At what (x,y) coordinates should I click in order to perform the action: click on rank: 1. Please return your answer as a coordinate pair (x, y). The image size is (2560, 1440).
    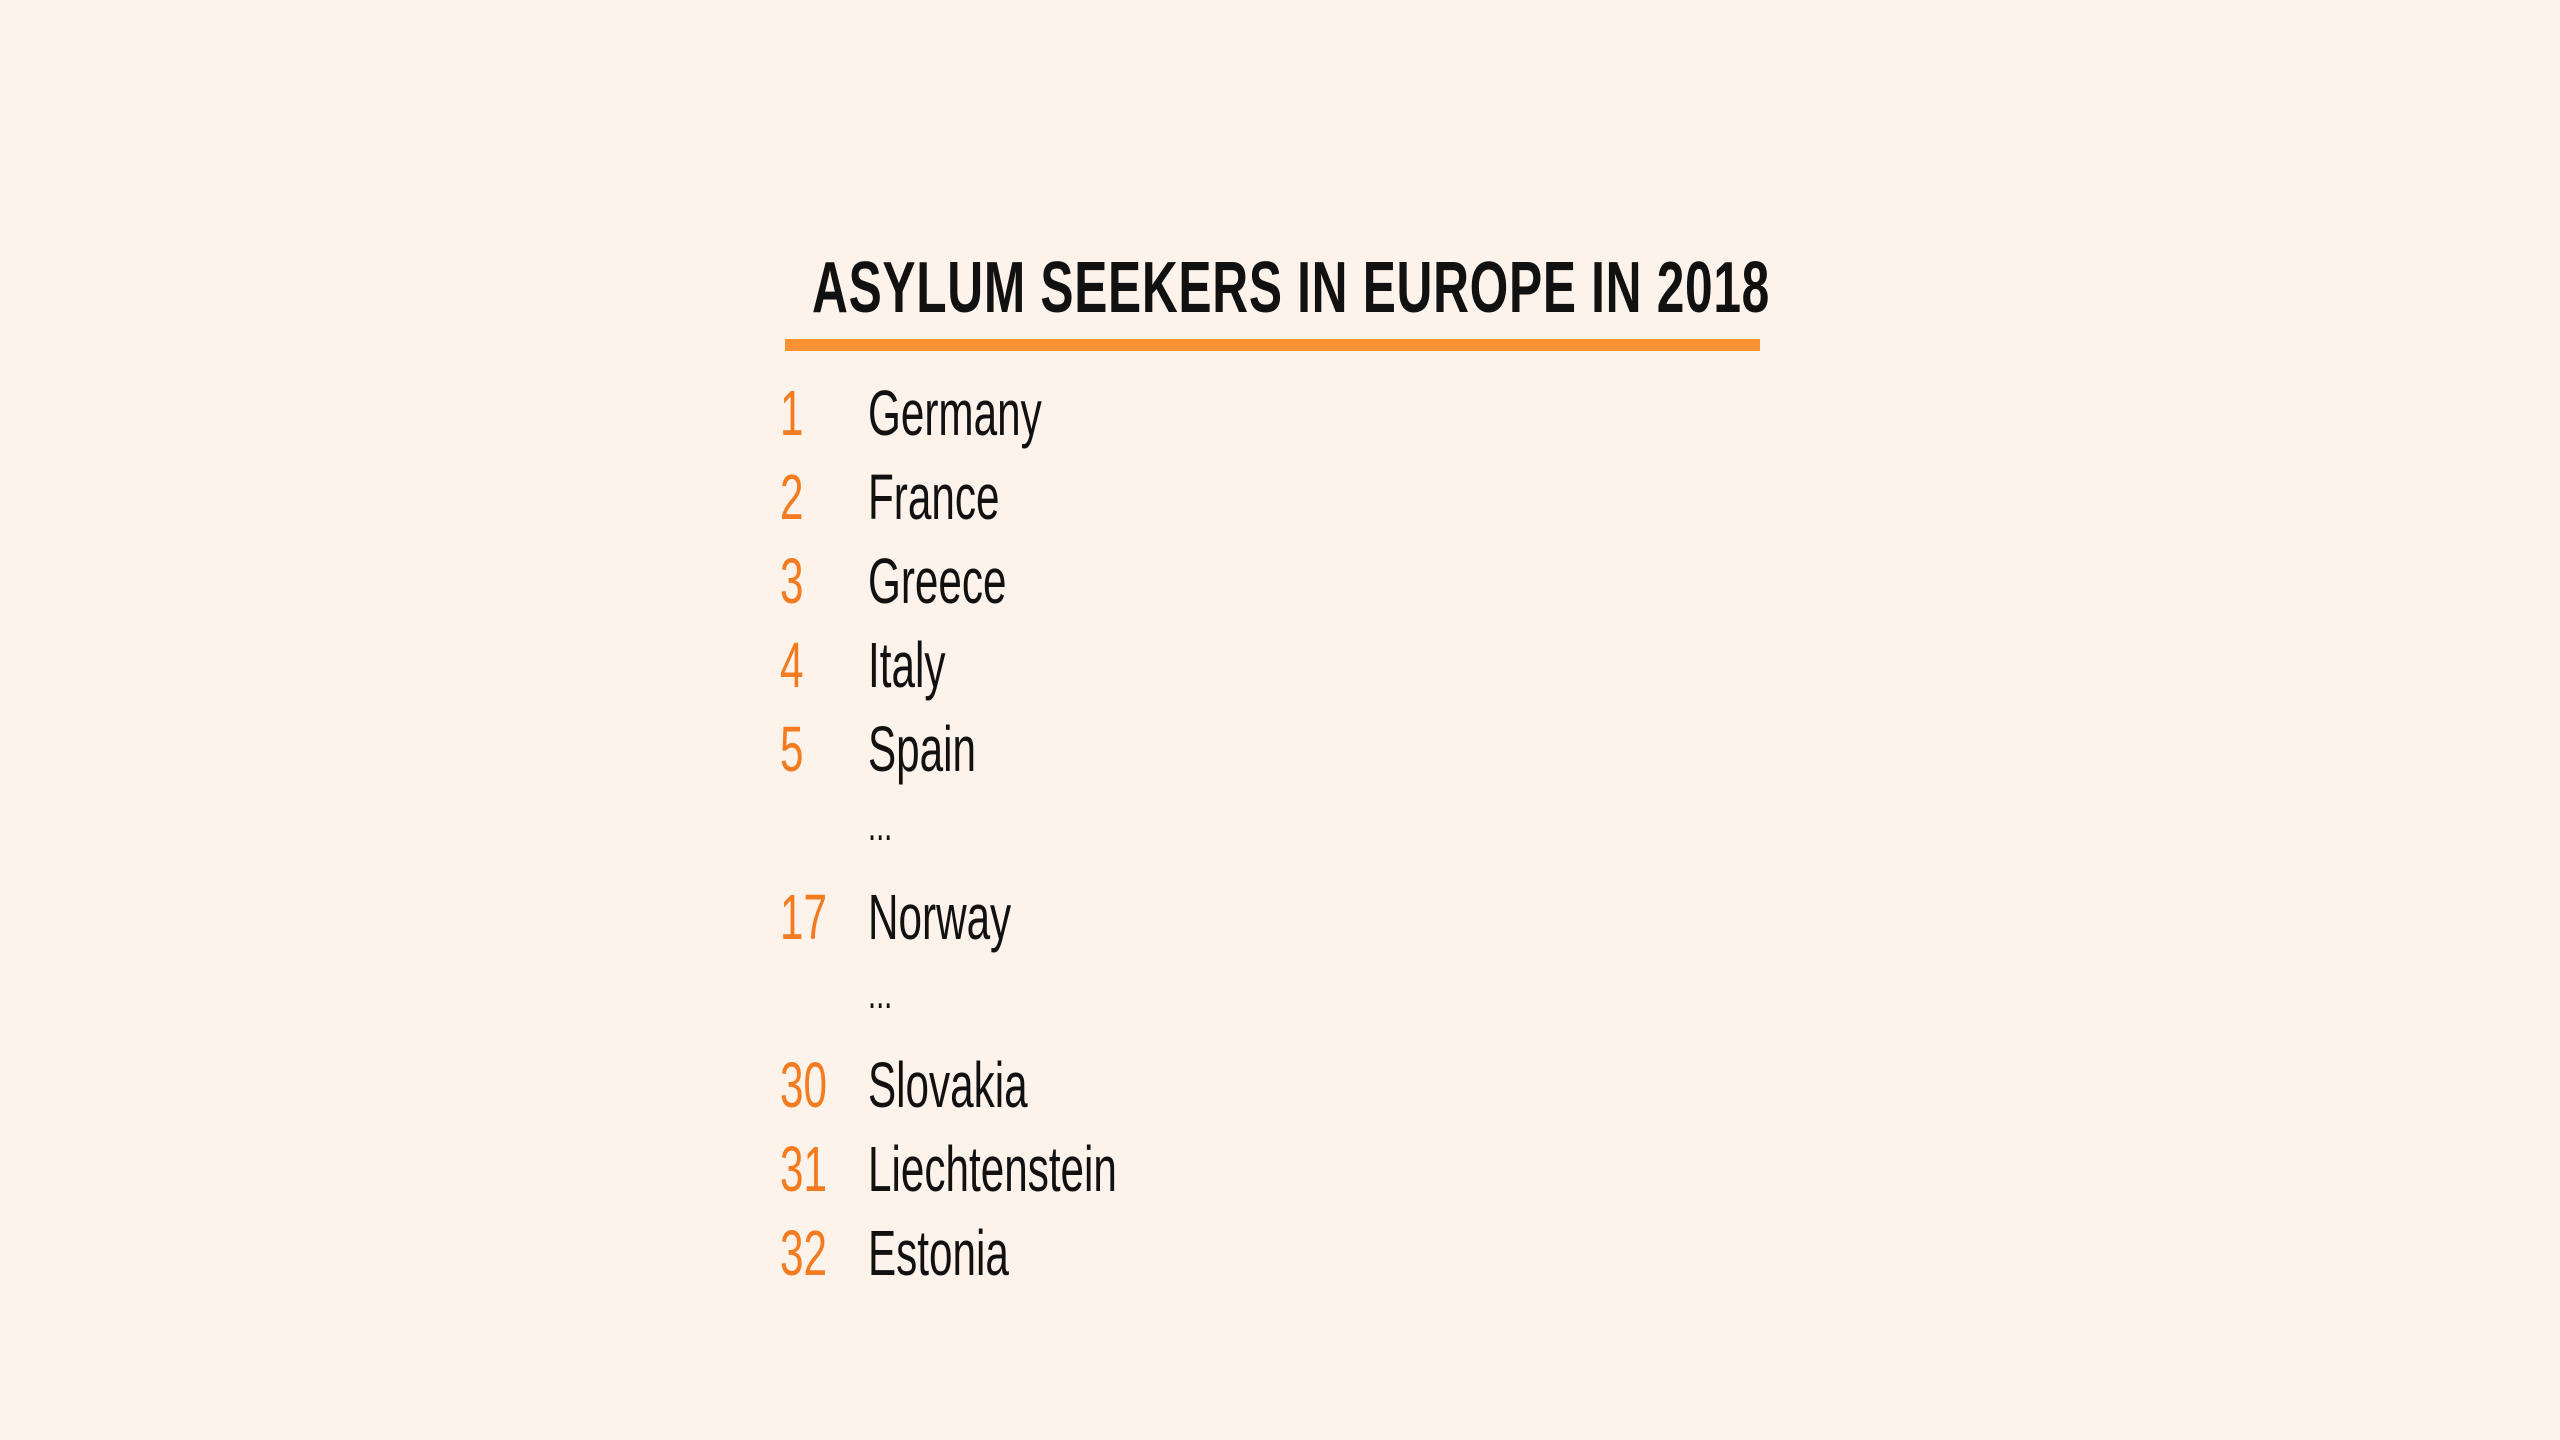
    Looking at the image, I should click on (792, 413).